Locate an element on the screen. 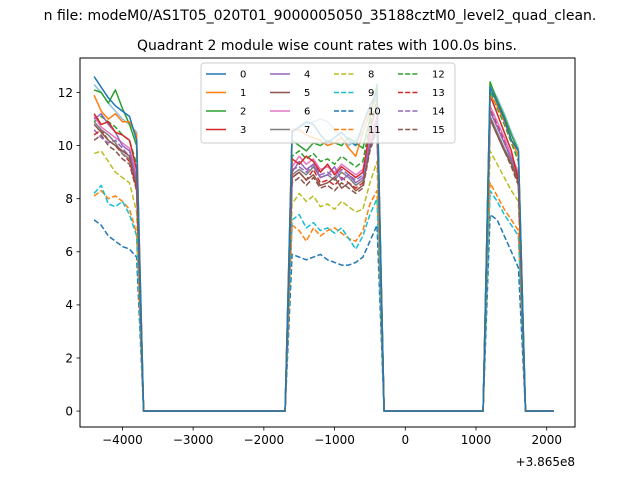 The width and height of the screenshot is (640, 480). legend-label-0: 0 is located at coordinates (243, 75).